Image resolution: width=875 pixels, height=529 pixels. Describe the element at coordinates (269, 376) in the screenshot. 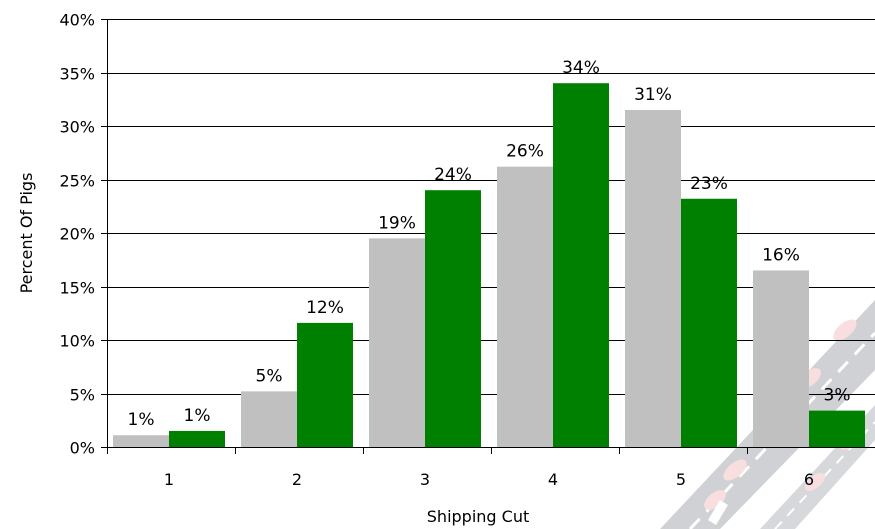

I see `data-label: 5%` at that location.